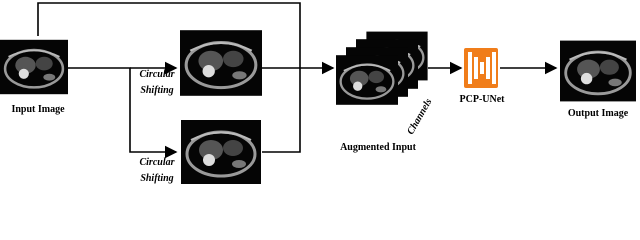  What do you see at coordinates (419, 117) in the screenshot?
I see `axis-label: Channels` at bounding box center [419, 117].